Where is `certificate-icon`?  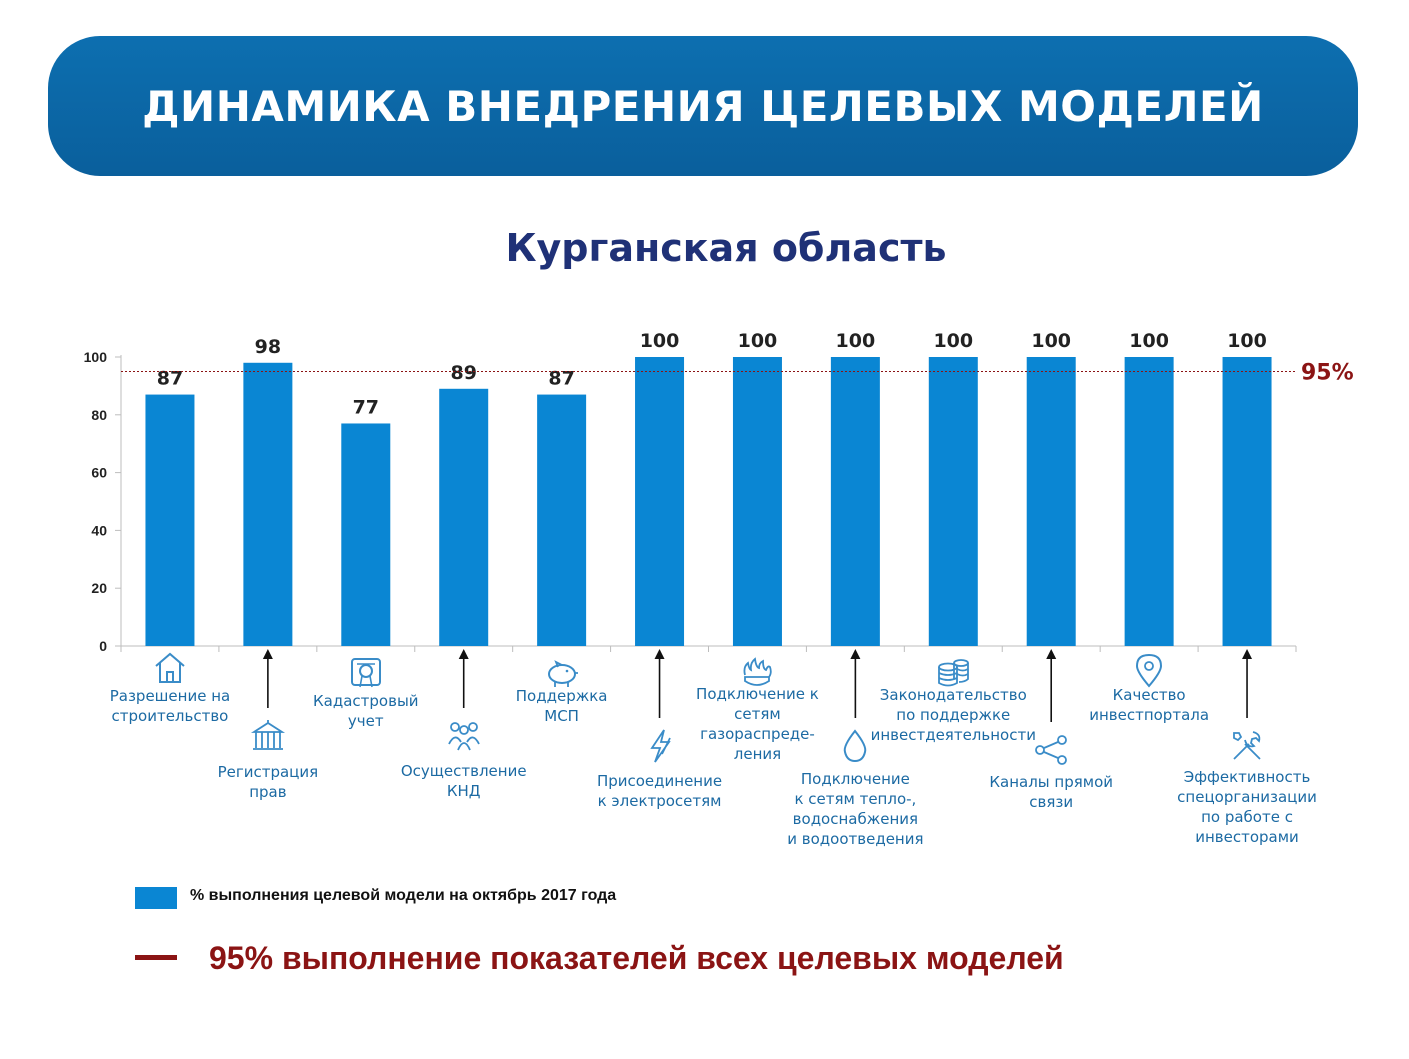 certificate-icon is located at coordinates (366, 675).